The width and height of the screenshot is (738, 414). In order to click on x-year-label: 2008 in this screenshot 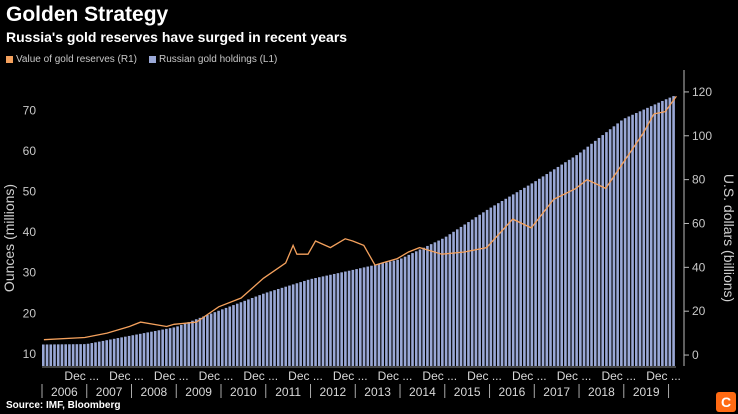, I will do `click(154, 392)`.